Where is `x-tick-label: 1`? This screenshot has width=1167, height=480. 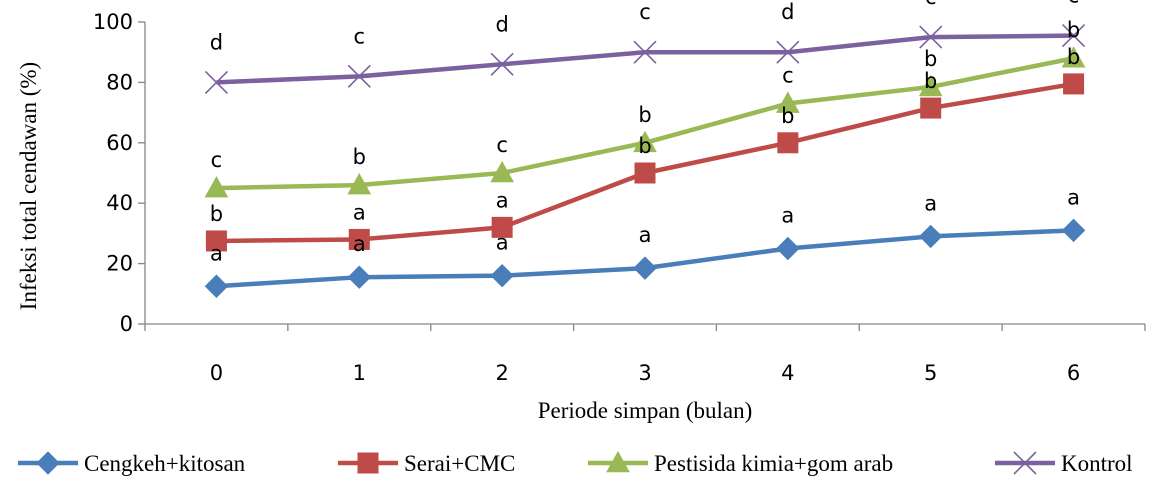 x-tick-label: 1 is located at coordinates (359, 373).